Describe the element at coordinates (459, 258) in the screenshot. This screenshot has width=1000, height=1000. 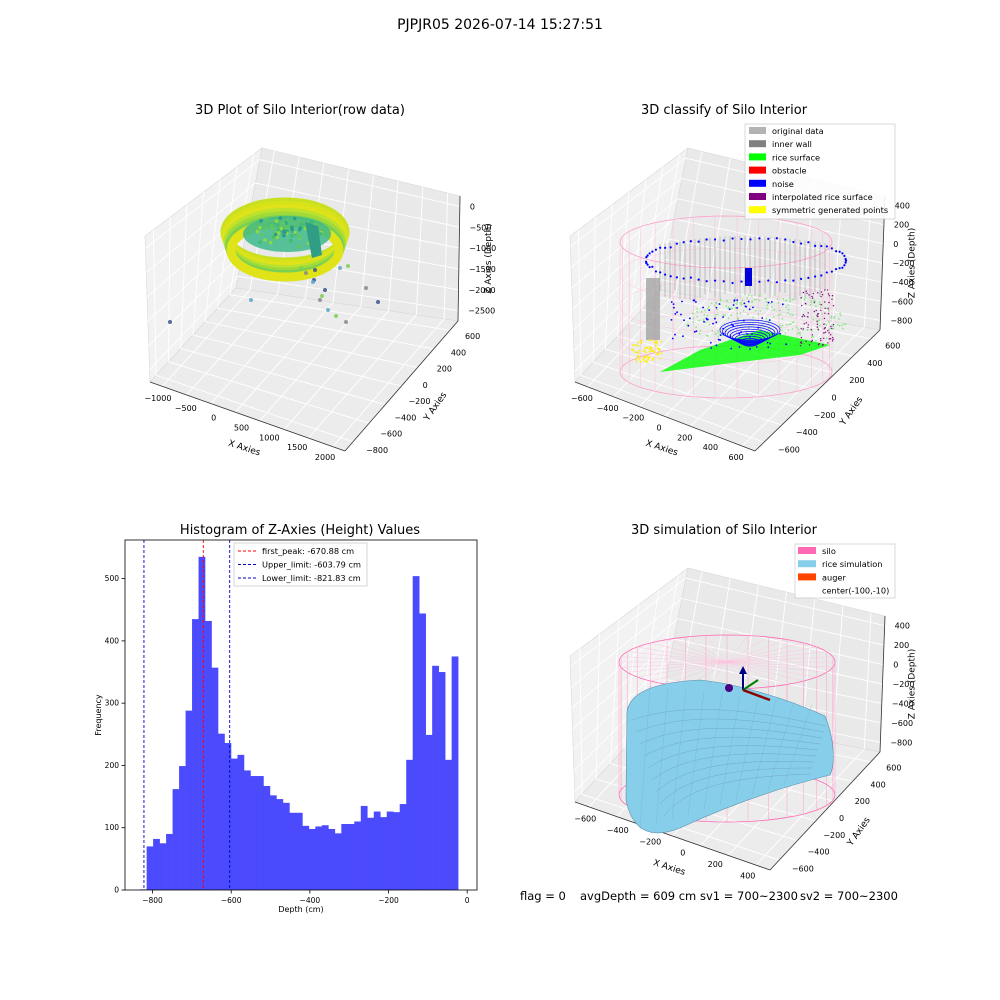
I see `z-axis-line` at that location.